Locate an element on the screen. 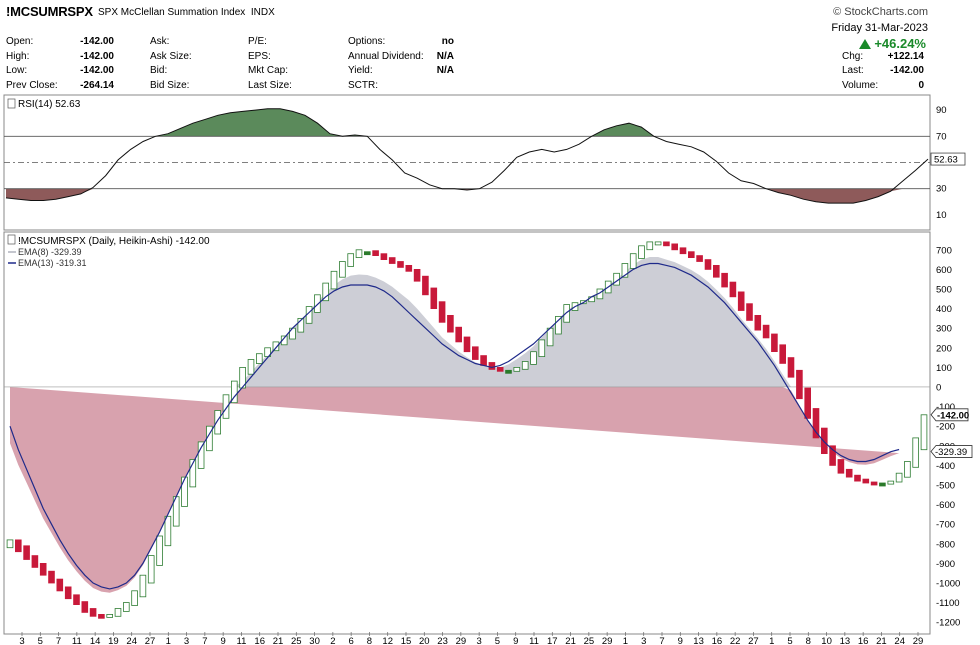 The image size is (980, 645). price-panel-icon is located at coordinates (11, 239).